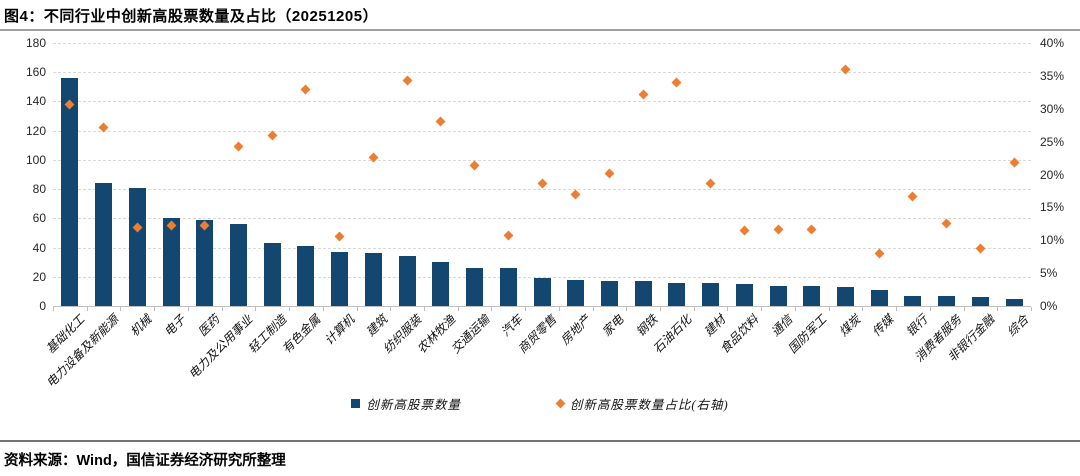 The image size is (1080, 476). I want to click on y-axis-tick-label-left: 80, so click(39, 189).